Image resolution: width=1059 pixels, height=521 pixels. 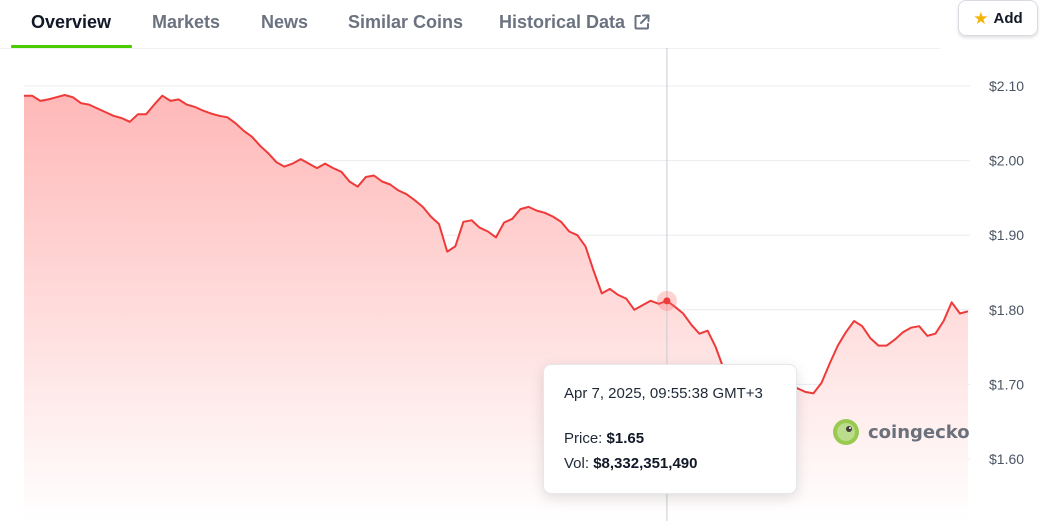 What do you see at coordinates (577, 463) in the screenshot?
I see `tooltip-vol-label: Vol:` at bounding box center [577, 463].